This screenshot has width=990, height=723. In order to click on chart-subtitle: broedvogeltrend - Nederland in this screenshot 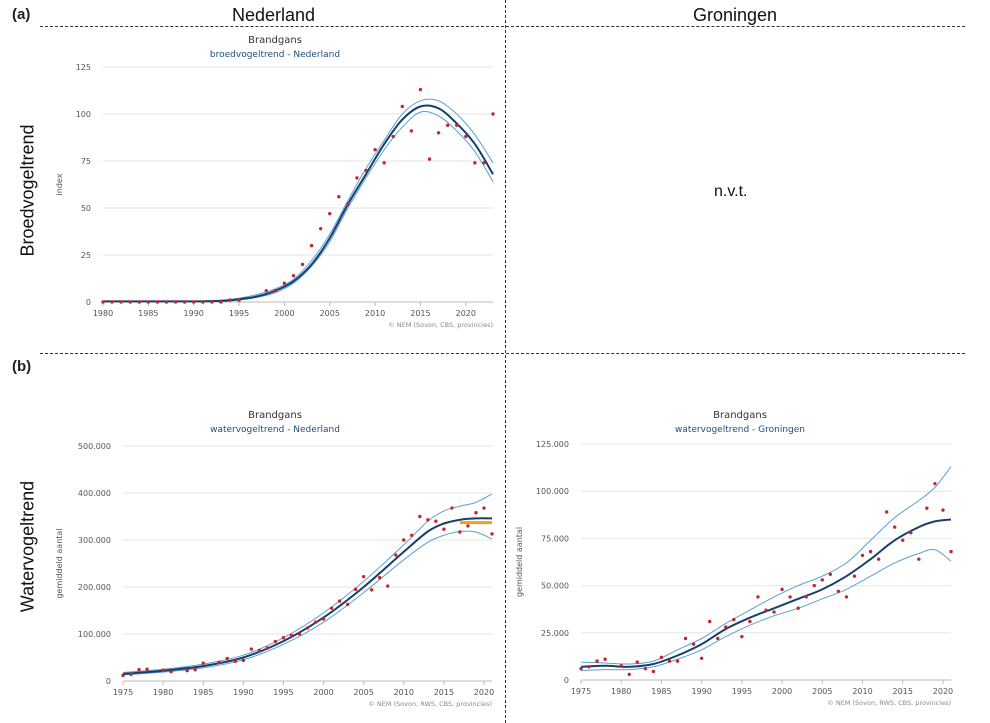, I will do `click(275, 55)`.